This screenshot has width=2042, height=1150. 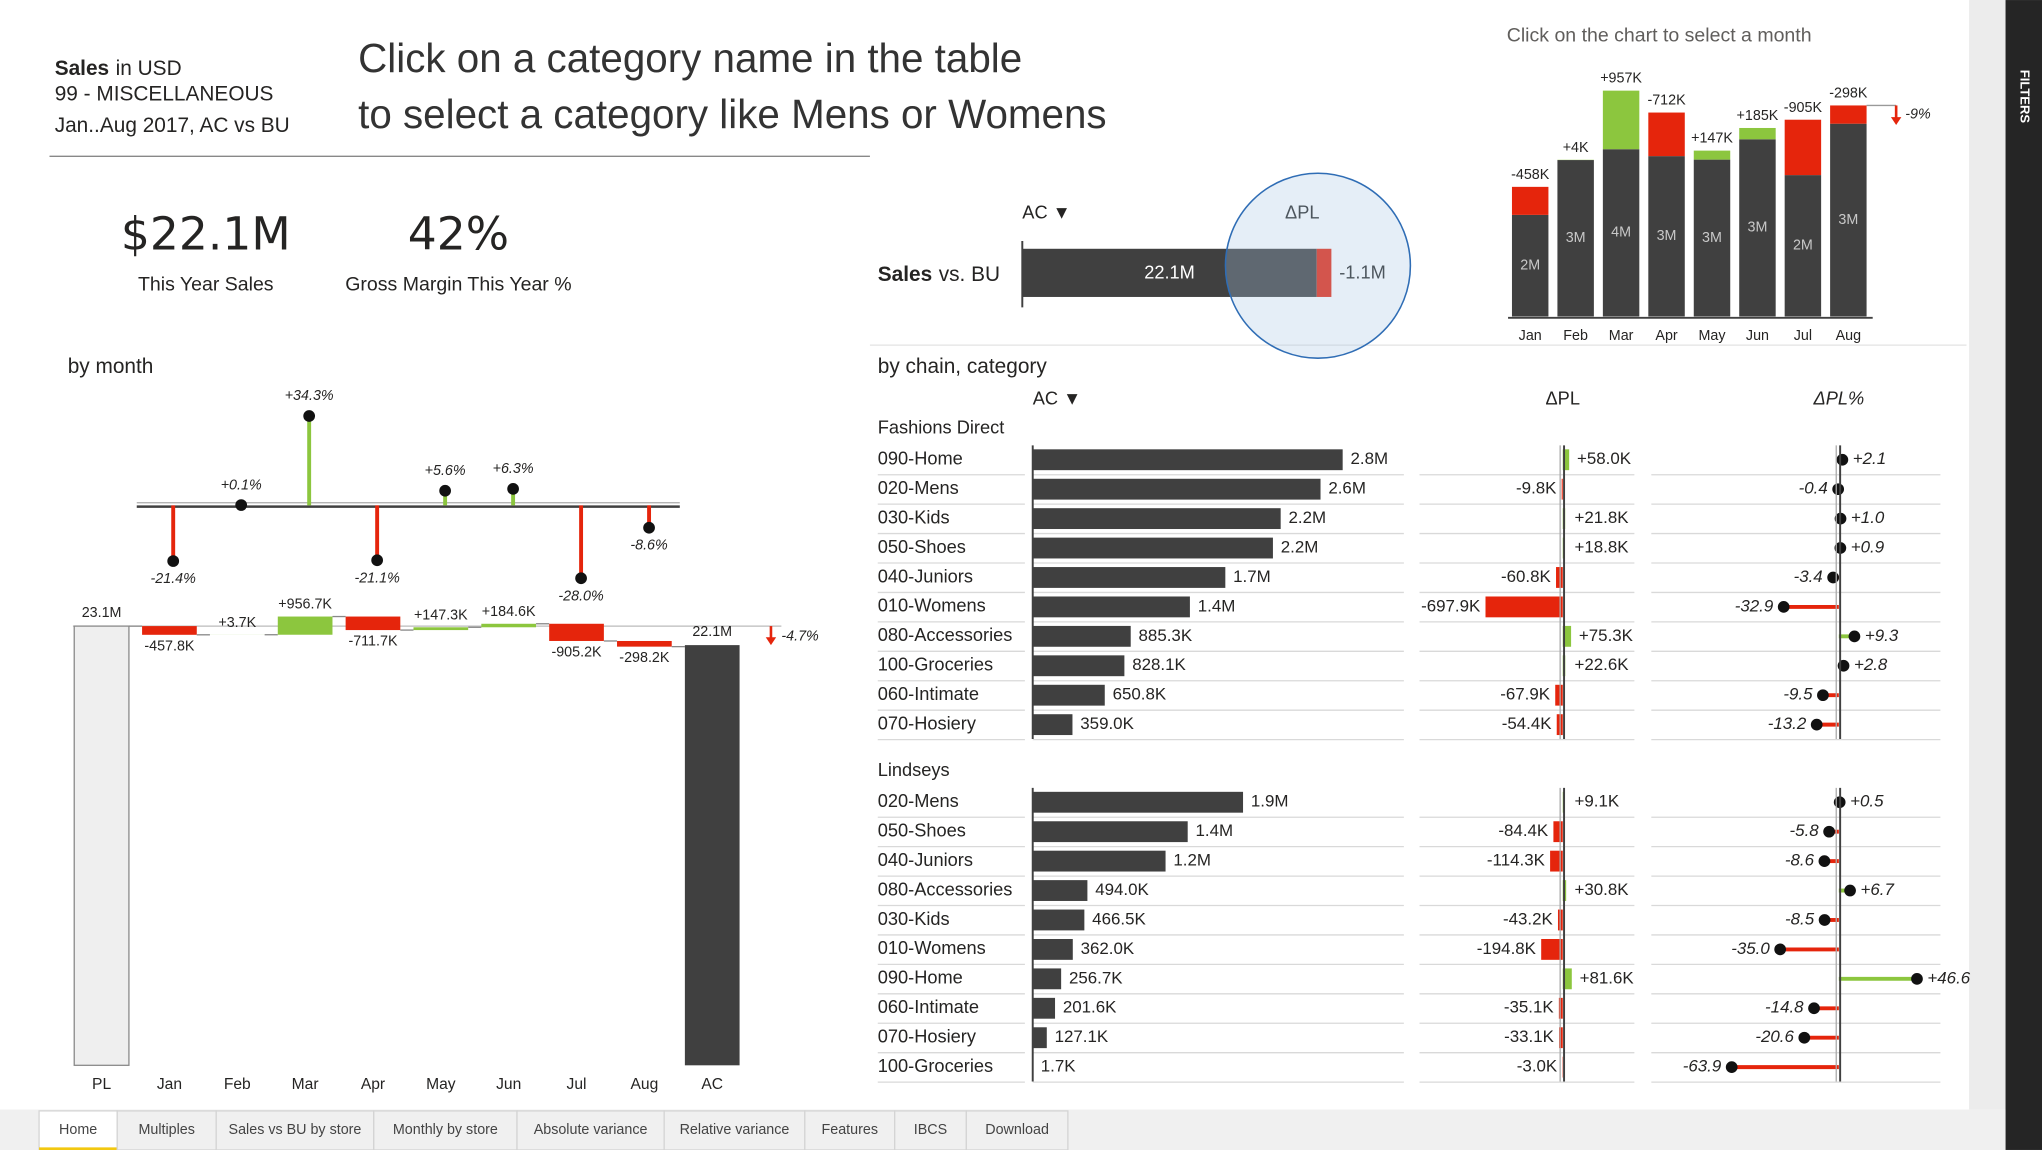 I want to click on variance-label: -33.1K, so click(x=1529, y=1036).